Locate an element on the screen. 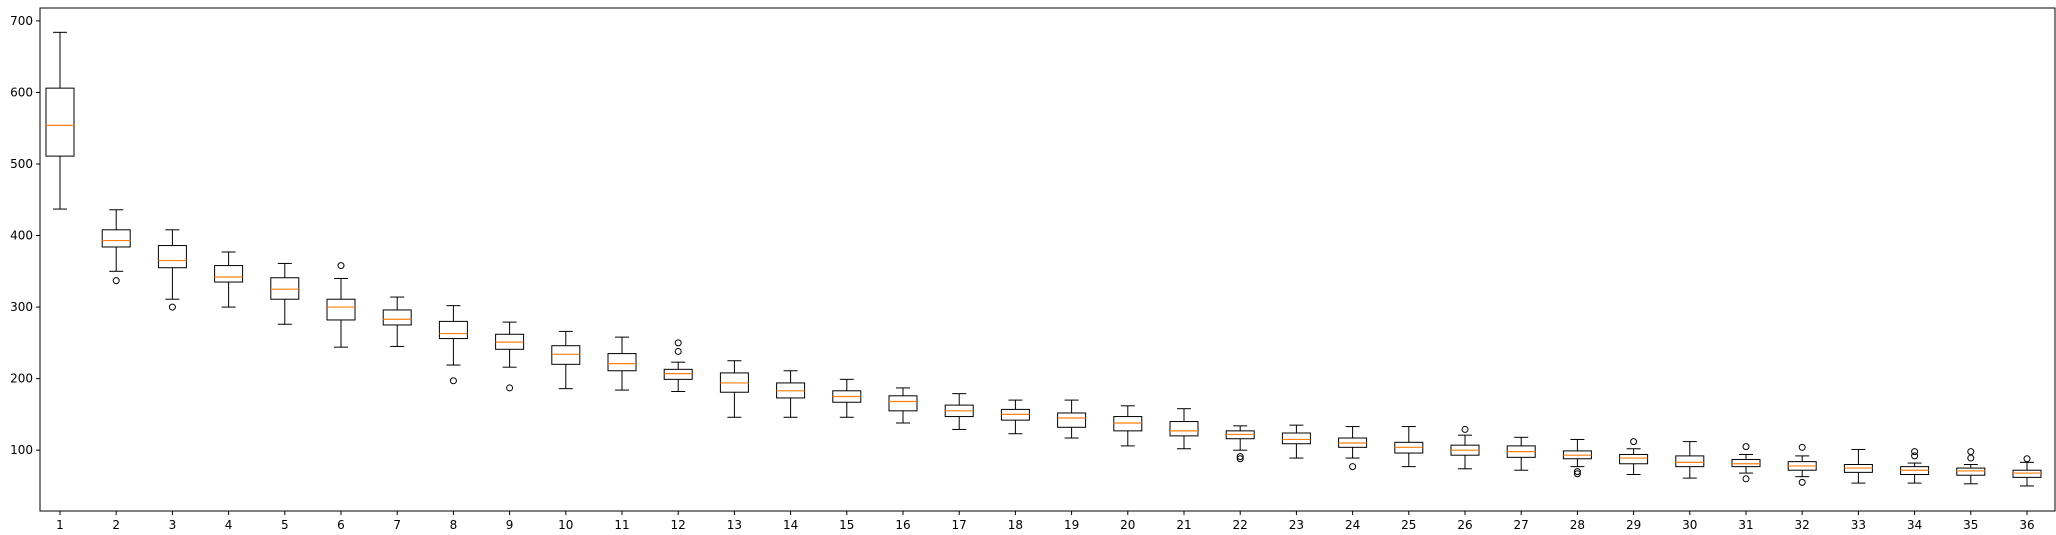 The width and height of the screenshot is (2056, 535). x-tick-label: 31 is located at coordinates (1745, 525).